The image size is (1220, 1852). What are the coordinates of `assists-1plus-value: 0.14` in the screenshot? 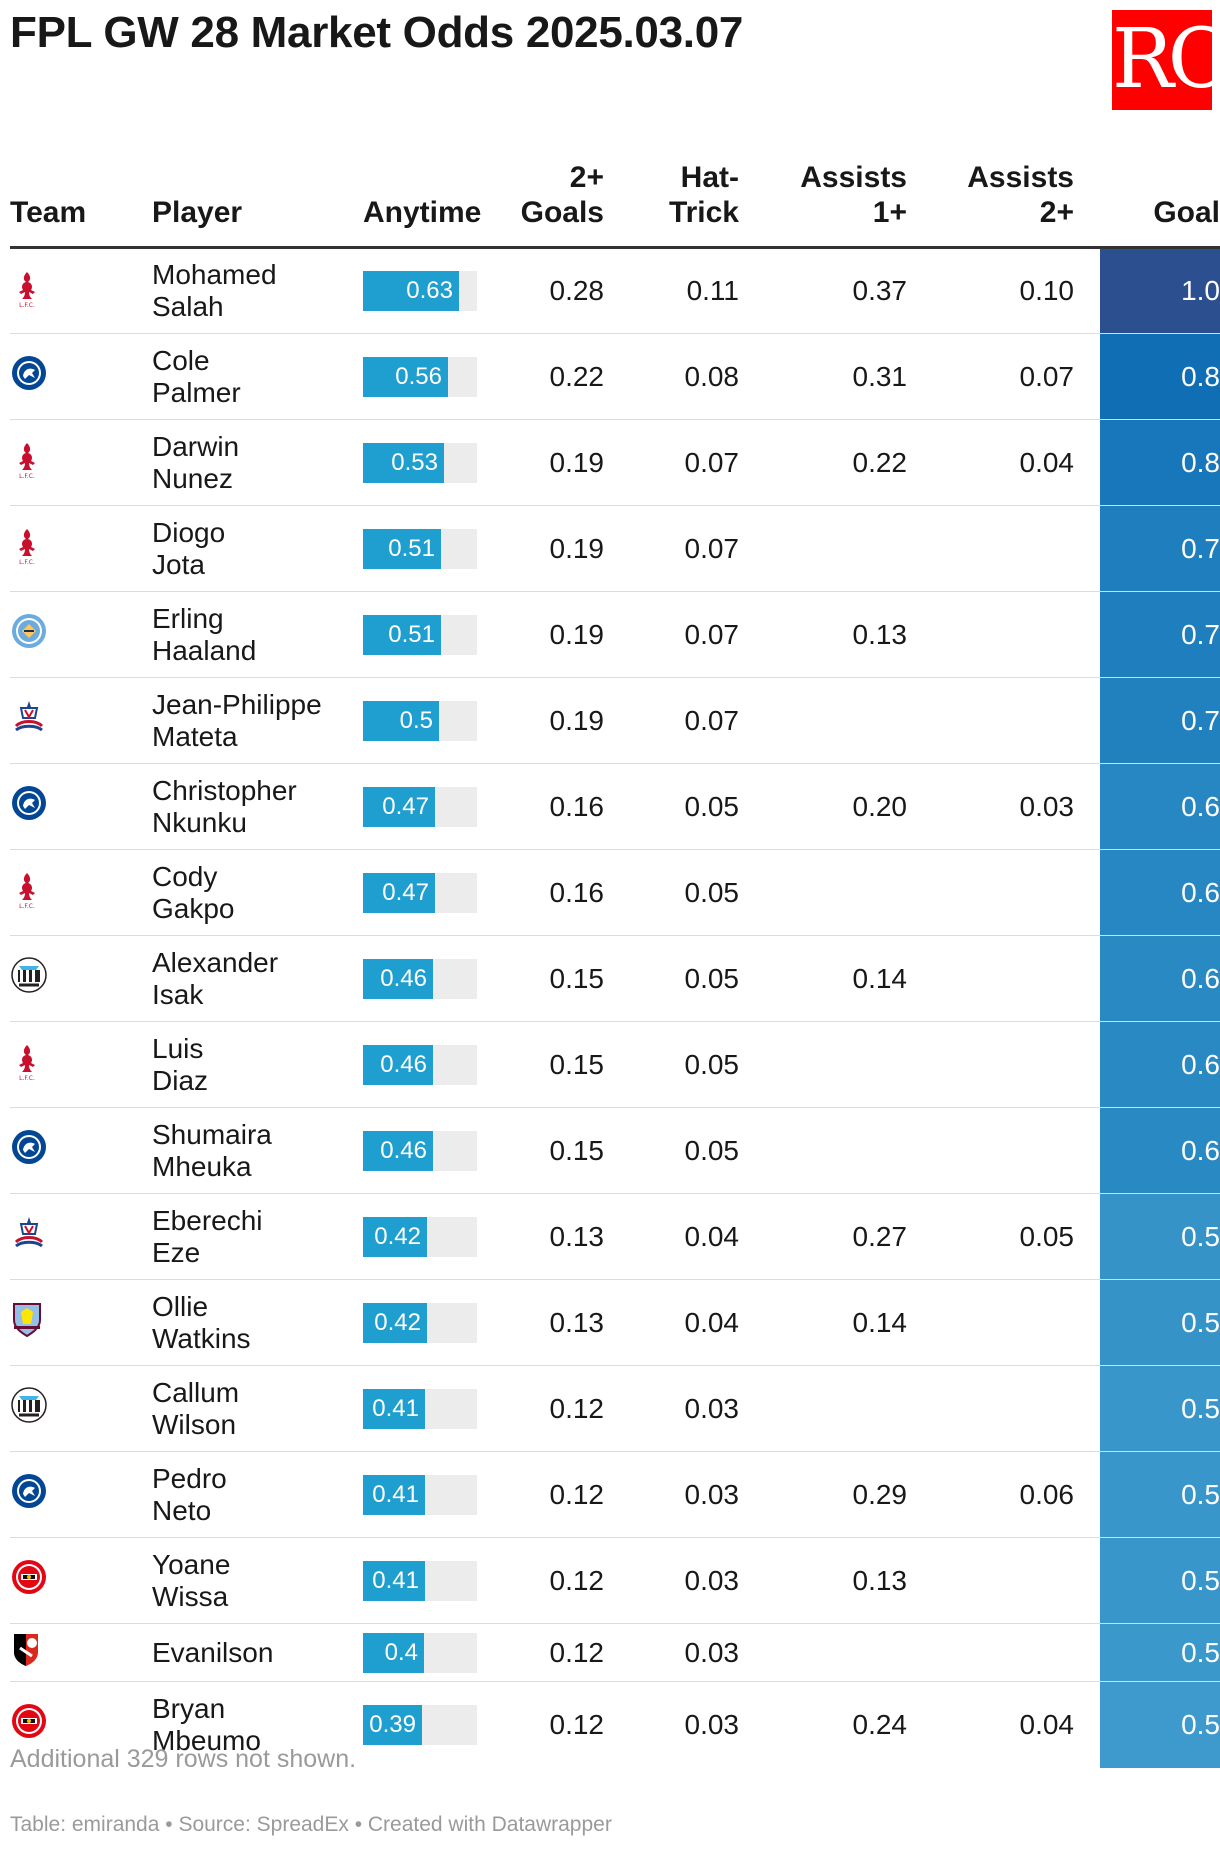 It's located at (880, 1322).